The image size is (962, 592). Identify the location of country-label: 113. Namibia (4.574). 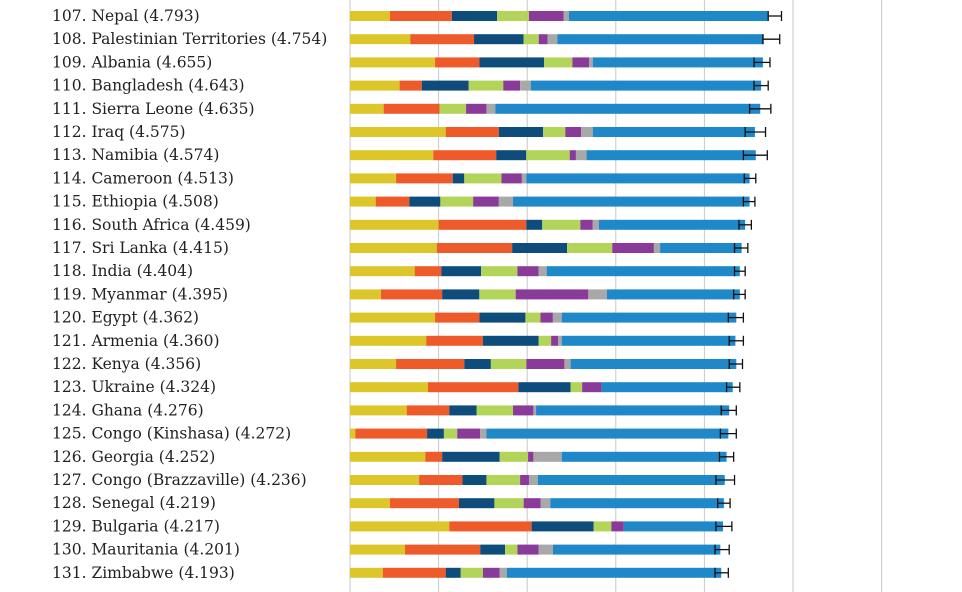
(135, 155).